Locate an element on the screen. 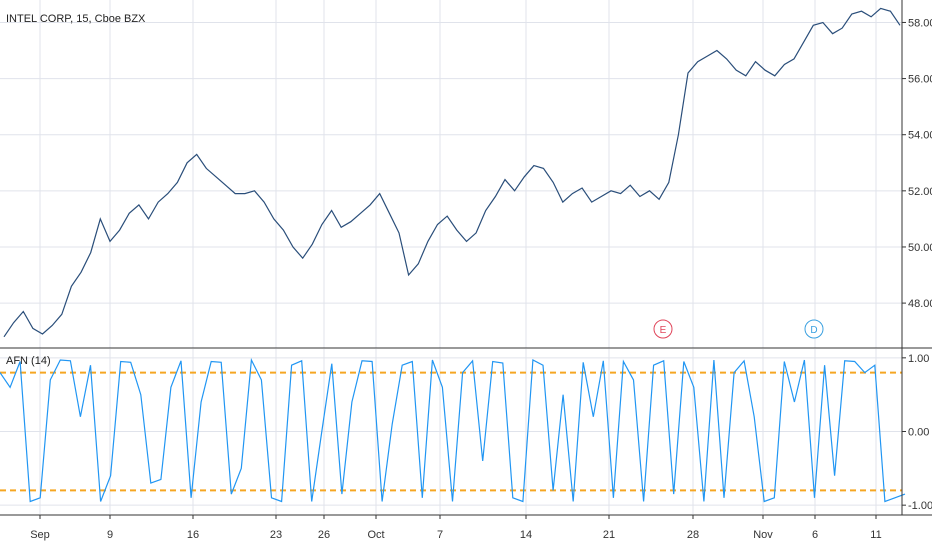 The width and height of the screenshot is (932, 550). price-y-tick-label: 50.00 is located at coordinates (920, 248).